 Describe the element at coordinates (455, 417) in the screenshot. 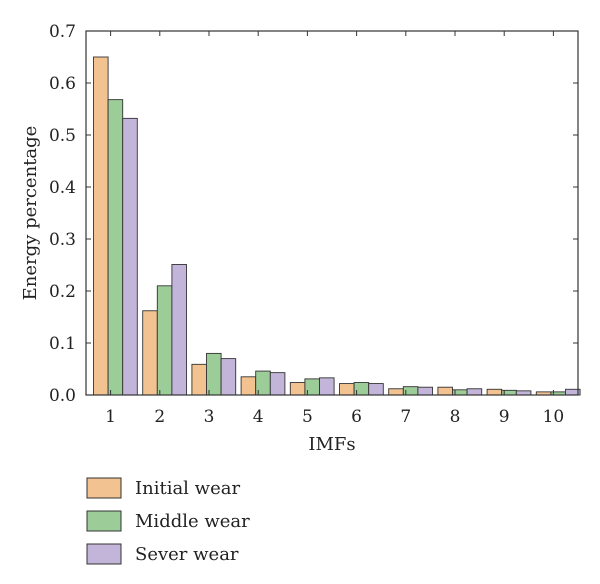

I see `x-tick-label: 8` at that location.